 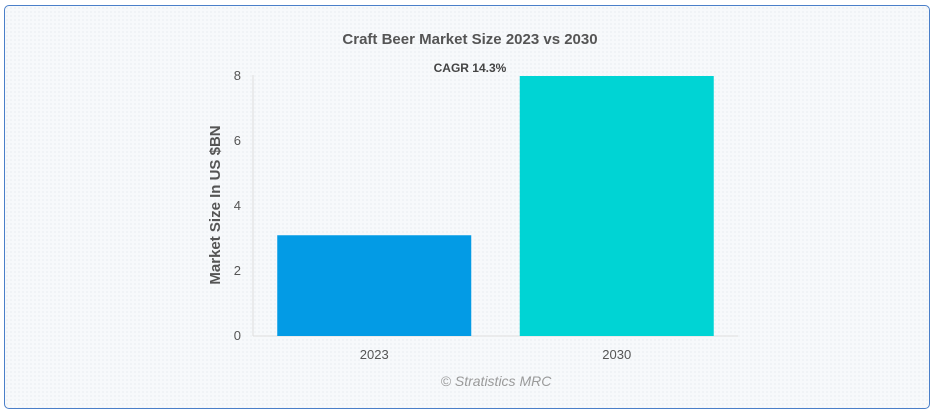 I want to click on y-tick-label: 6, so click(x=237, y=140).